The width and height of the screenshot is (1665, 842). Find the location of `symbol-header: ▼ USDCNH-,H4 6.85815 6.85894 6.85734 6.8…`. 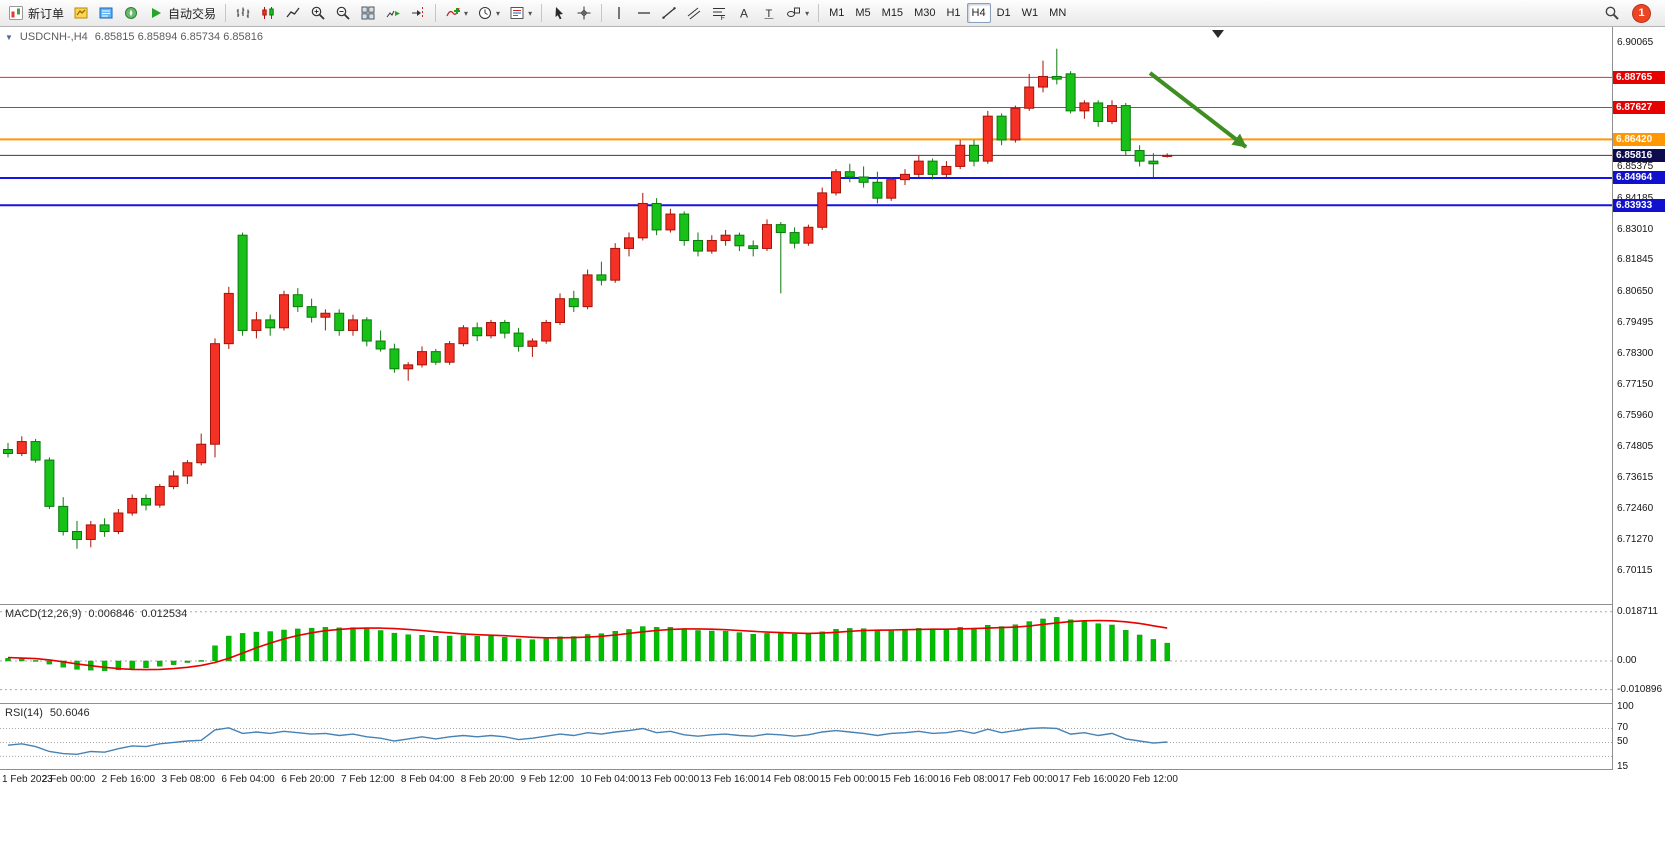

symbol-header: ▼ USDCNH-,H4 6.85815 6.85894 6.85734 6.8… is located at coordinates (134, 37).